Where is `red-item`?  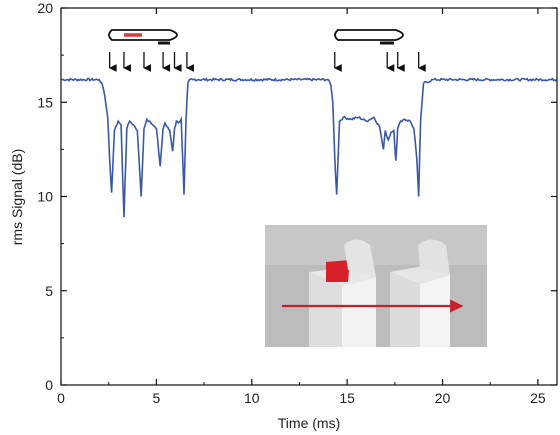 red-item is located at coordinates (338, 271).